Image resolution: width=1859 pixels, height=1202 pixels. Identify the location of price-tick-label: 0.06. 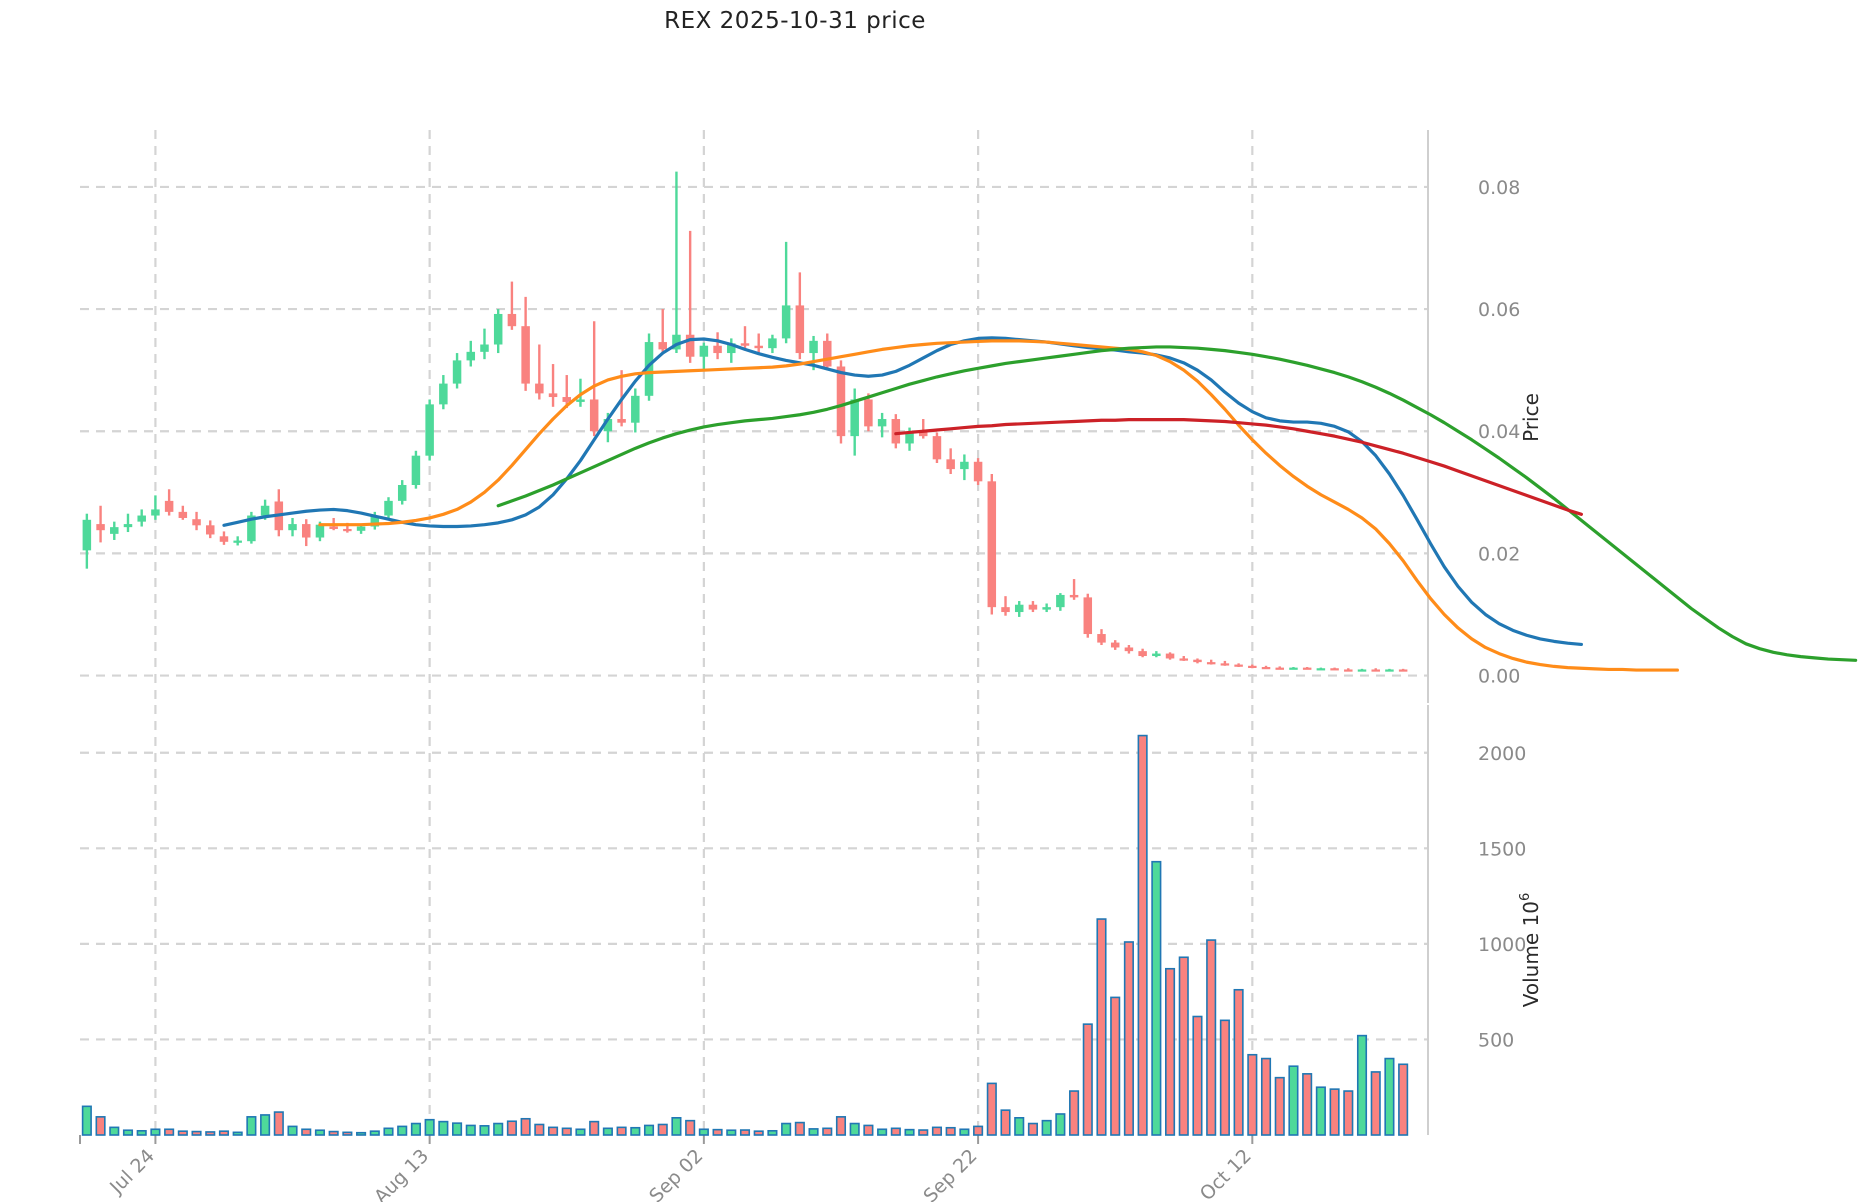
(1499, 310).